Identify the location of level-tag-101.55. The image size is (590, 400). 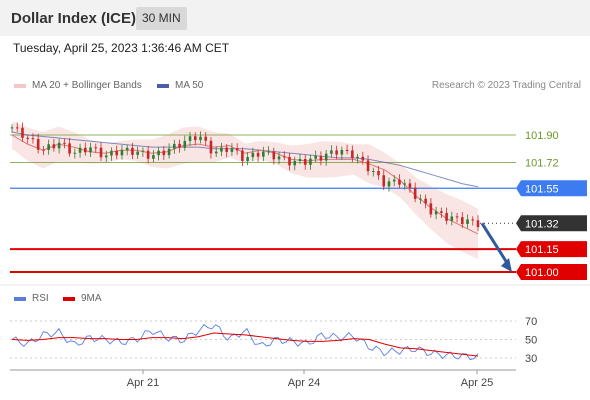
(551, 188).